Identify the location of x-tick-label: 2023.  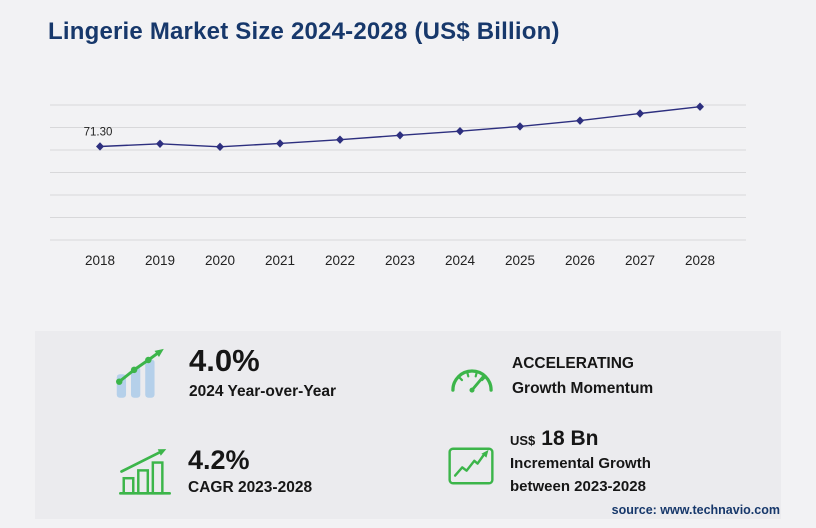
(400, 260).